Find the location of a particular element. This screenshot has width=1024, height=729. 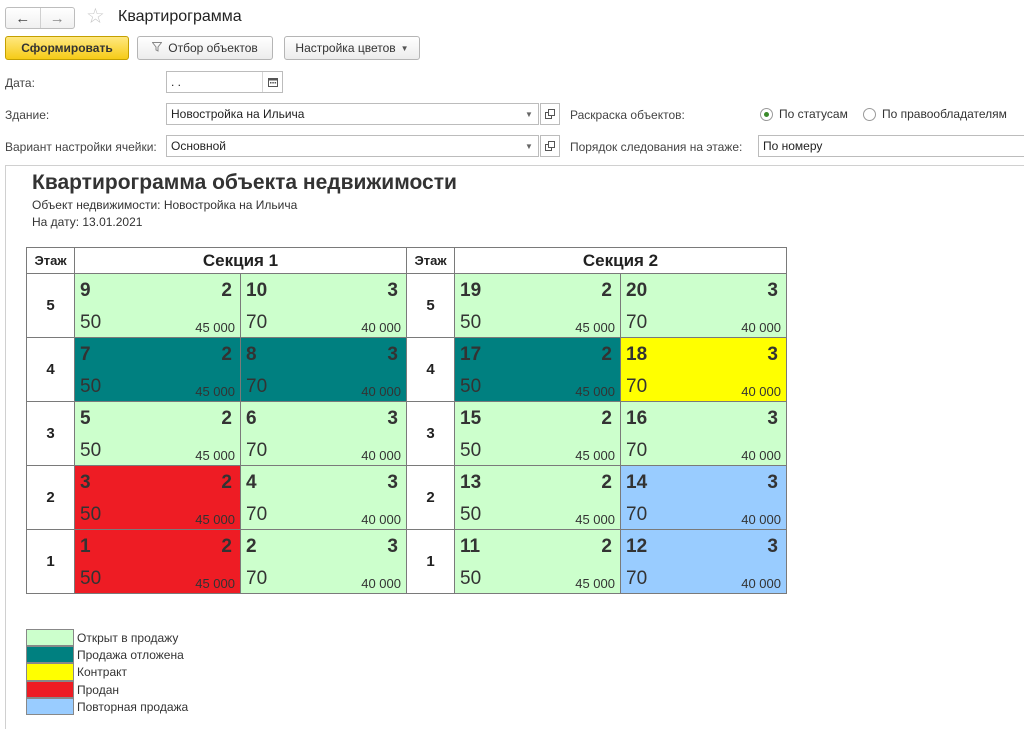

apartment-cell: 12 3 70 40 000 is located at coordinates (703, 561).